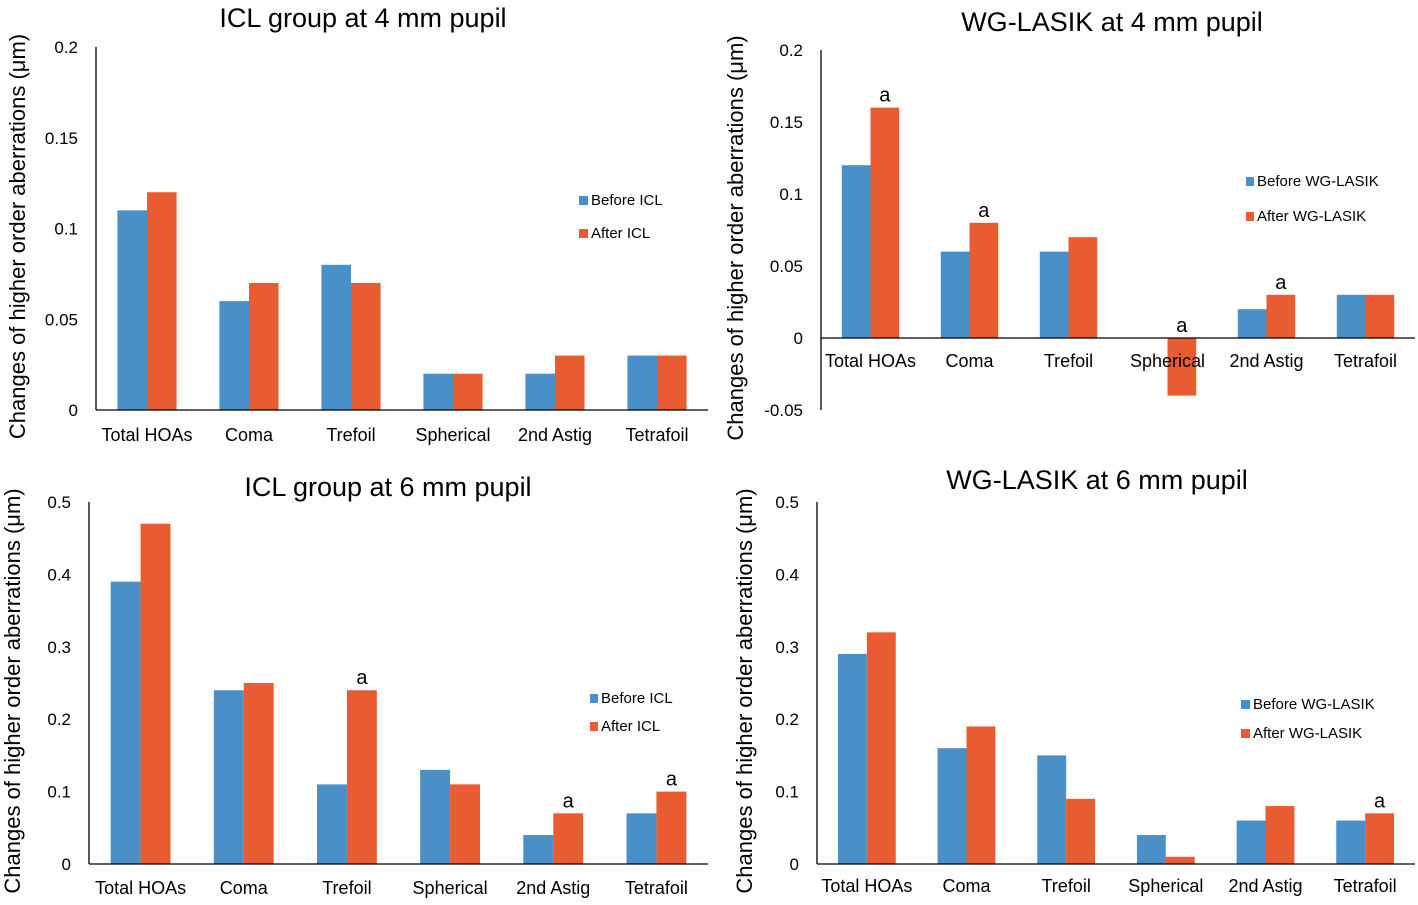 Image resolution: width=1418 pixels, height=905 pixels. Describe the element at coordinates (1097, 480) in the screenshot. I see `chart-title: WG-LASIK at 6 mm pupil` at that location.